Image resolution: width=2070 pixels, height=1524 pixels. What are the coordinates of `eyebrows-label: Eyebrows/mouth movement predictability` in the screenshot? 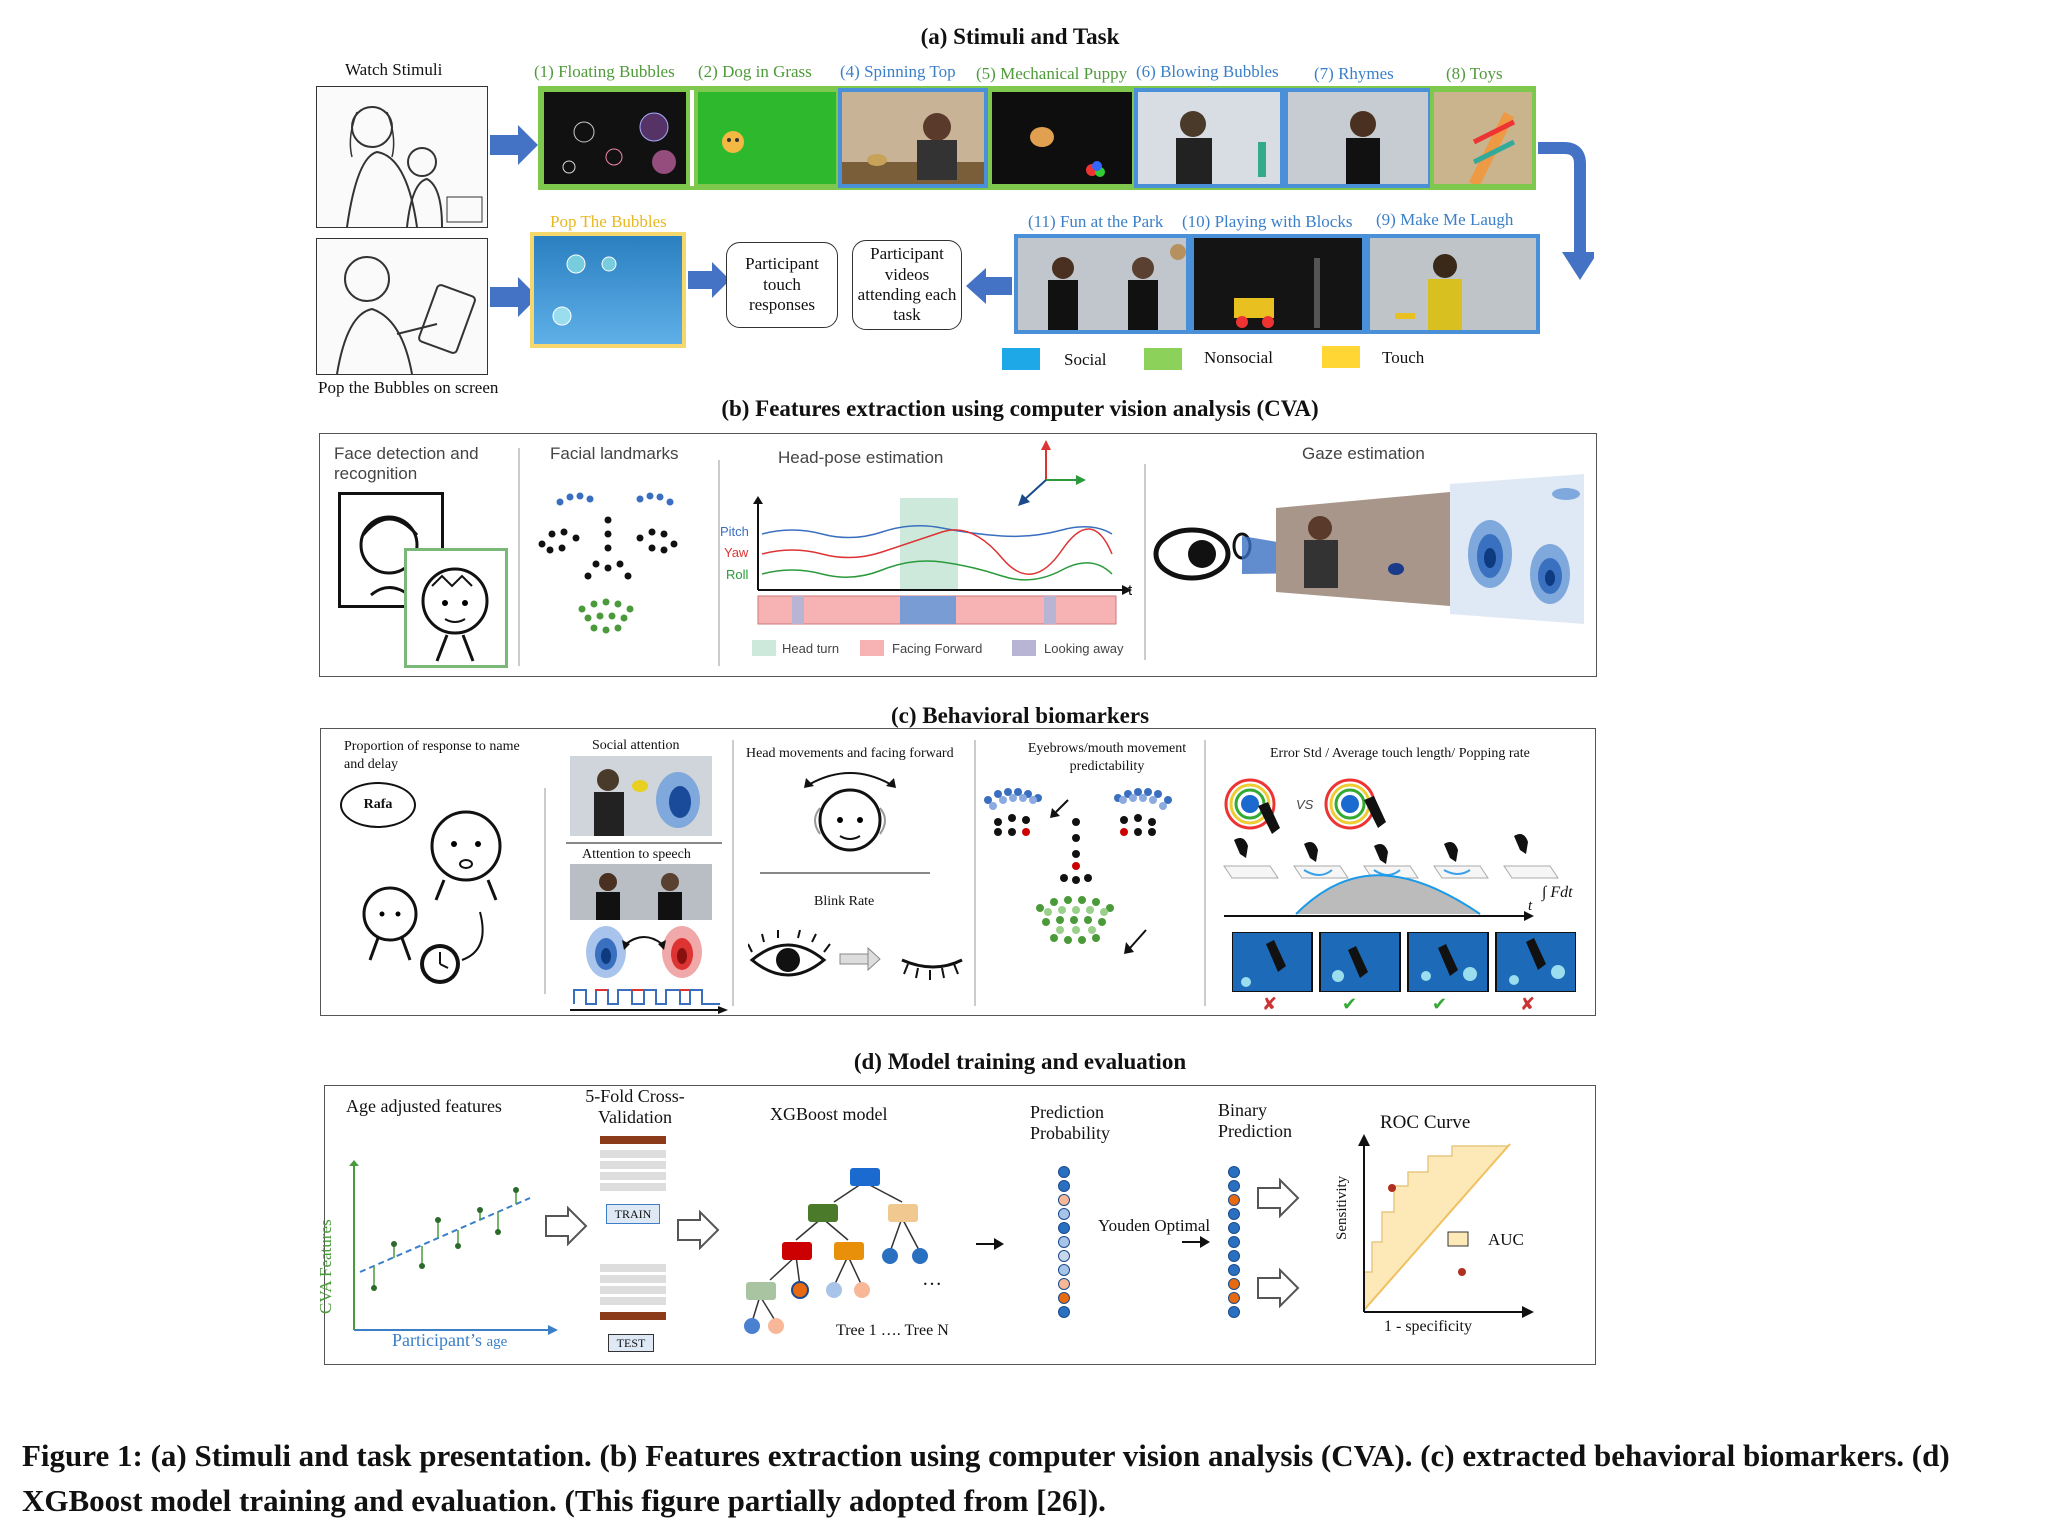 It's located at (1107, 757).